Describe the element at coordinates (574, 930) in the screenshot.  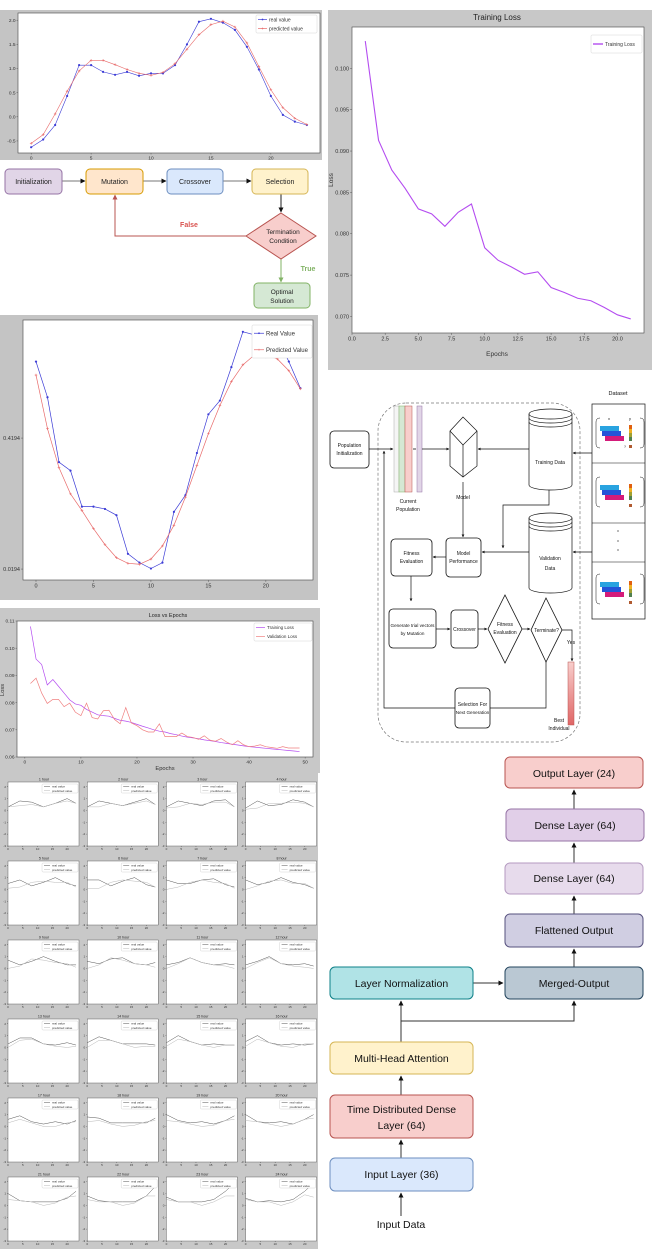
I see `flattened-output-box` at that location.